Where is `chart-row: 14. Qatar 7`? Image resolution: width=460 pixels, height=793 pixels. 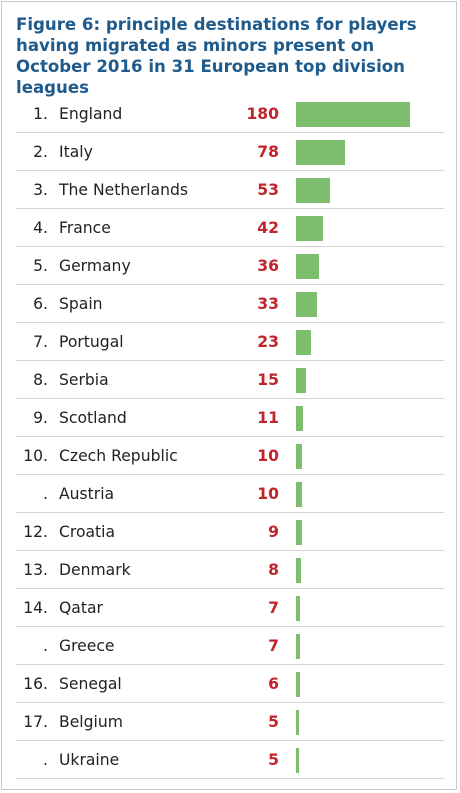
chart-row: 14. Qatar 7 is located at coordinates (230, 608).